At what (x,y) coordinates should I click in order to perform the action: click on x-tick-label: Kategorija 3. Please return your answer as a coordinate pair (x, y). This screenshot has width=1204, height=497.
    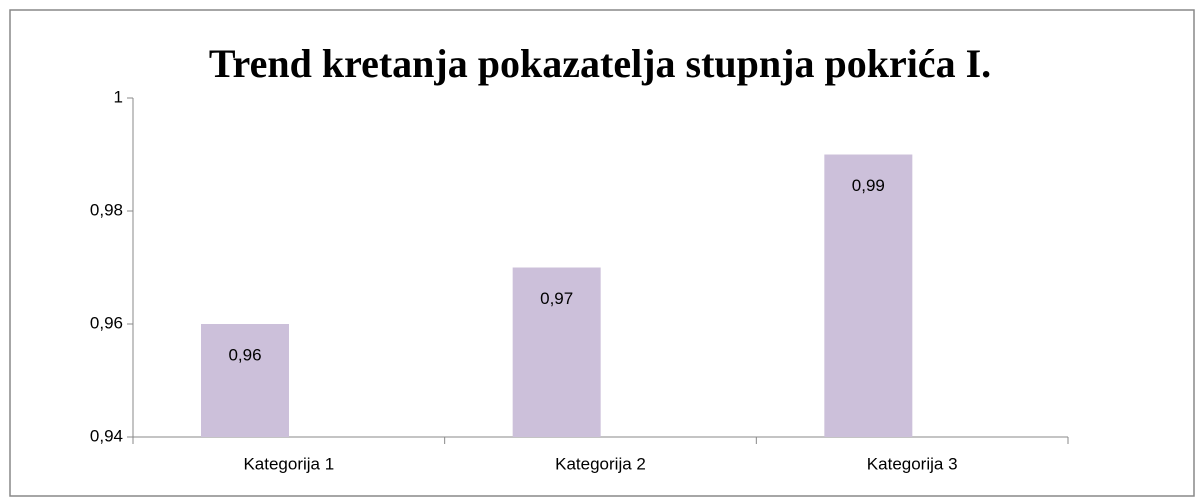
    Looking at the image, I should click on (912, 463).